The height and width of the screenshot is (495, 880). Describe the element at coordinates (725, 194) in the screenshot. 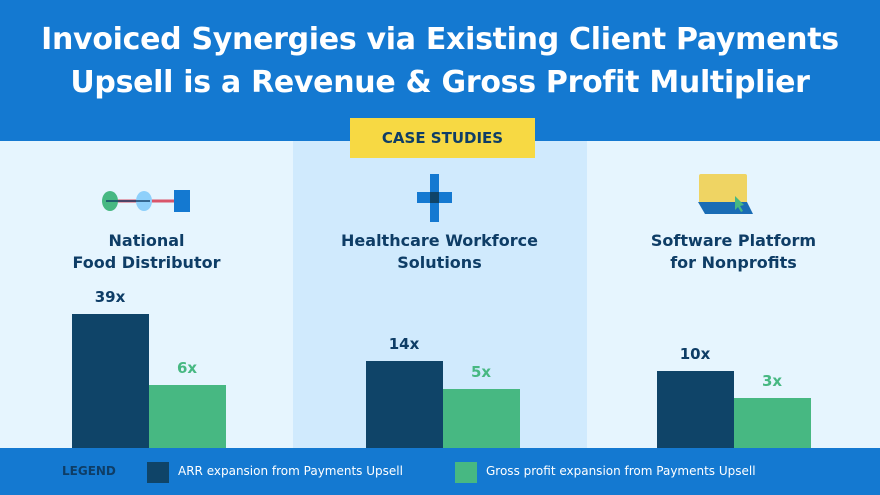

I see `laptop-cursor-icon` at that location.